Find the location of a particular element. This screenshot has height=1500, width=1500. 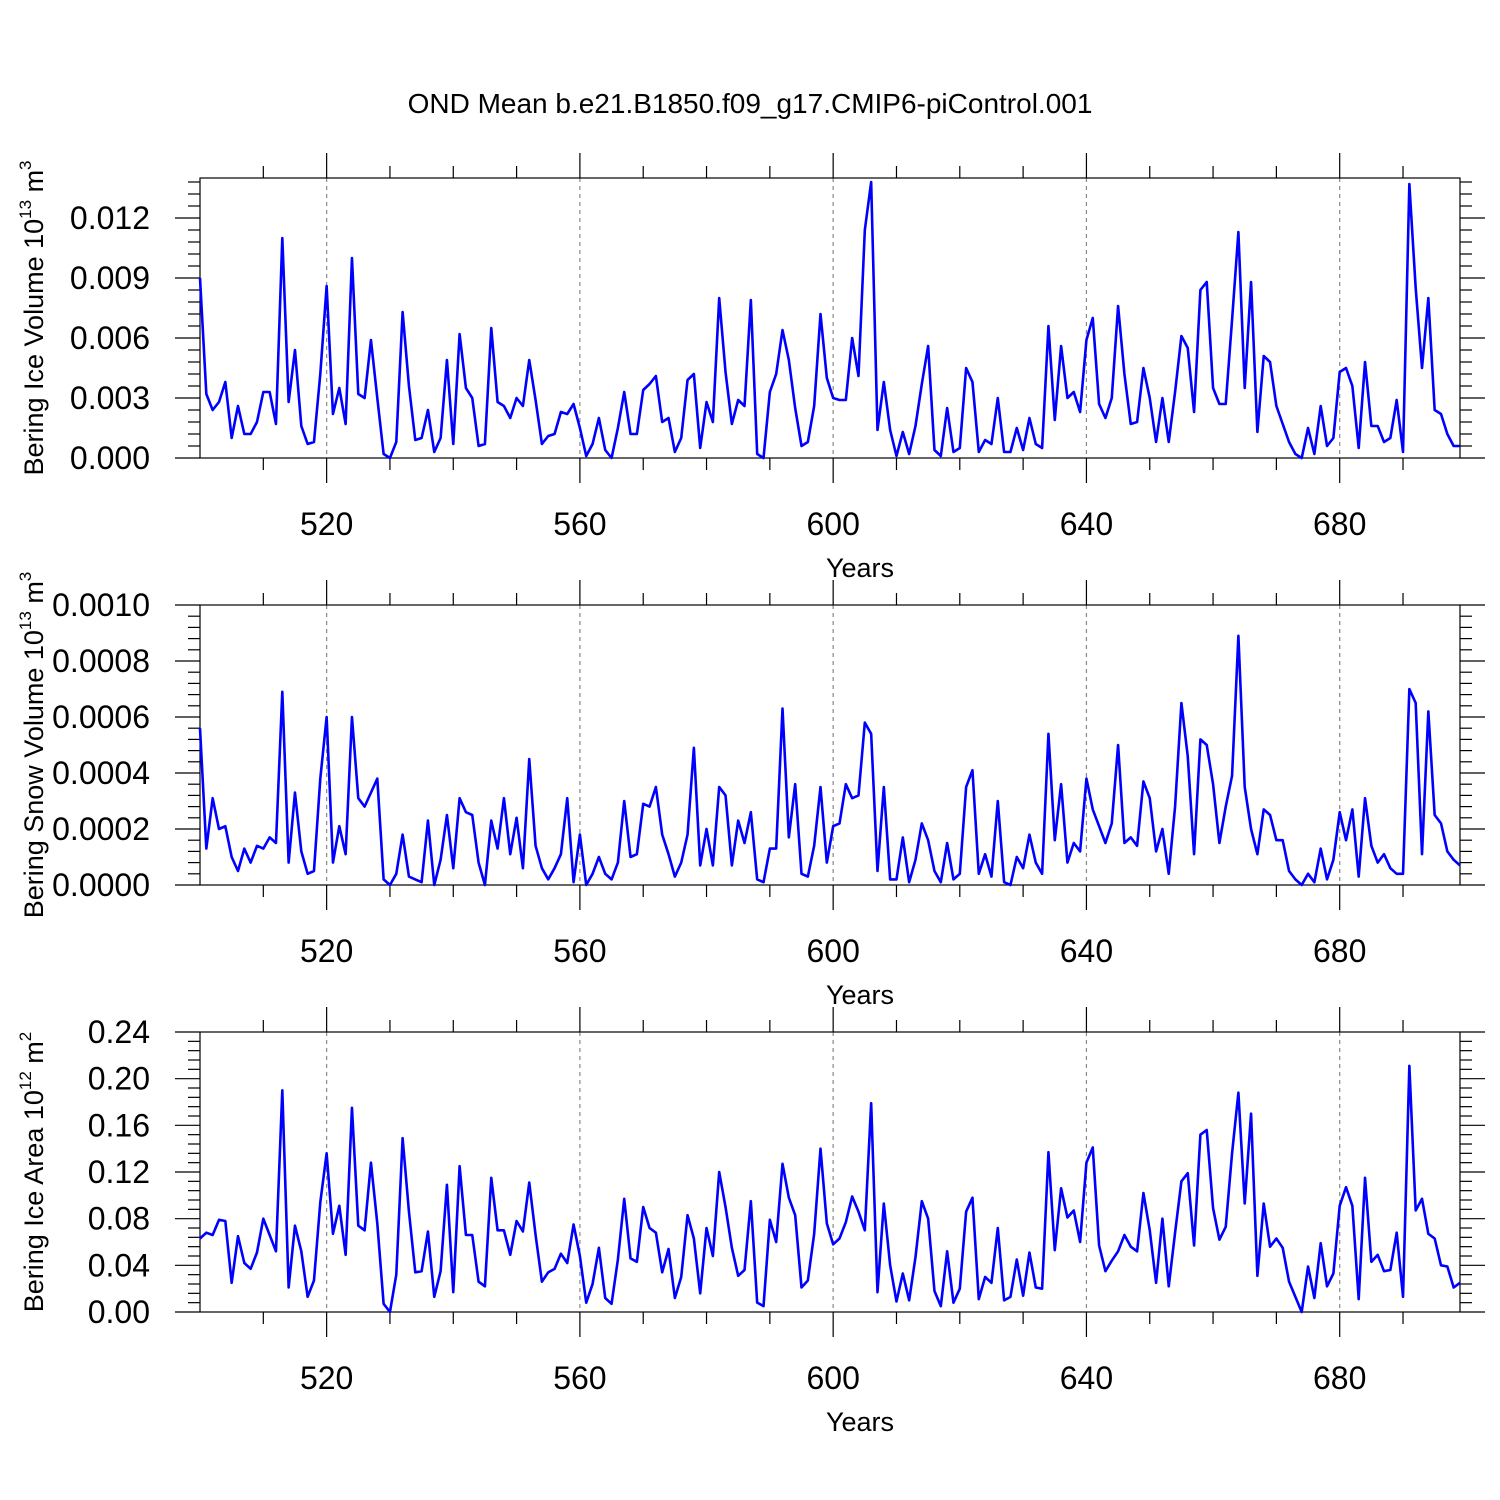

y-tick-label: 0.0004 is located at coordinates (101, 773).